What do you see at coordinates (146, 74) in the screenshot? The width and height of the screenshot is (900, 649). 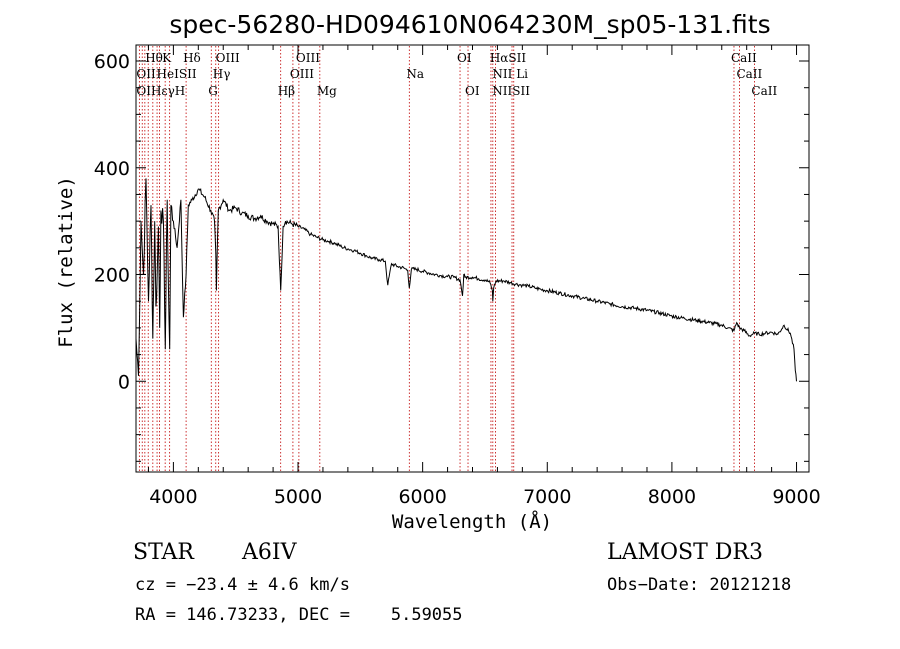 I see `spectral-line-label: OII` at bounding box center [146, 74].